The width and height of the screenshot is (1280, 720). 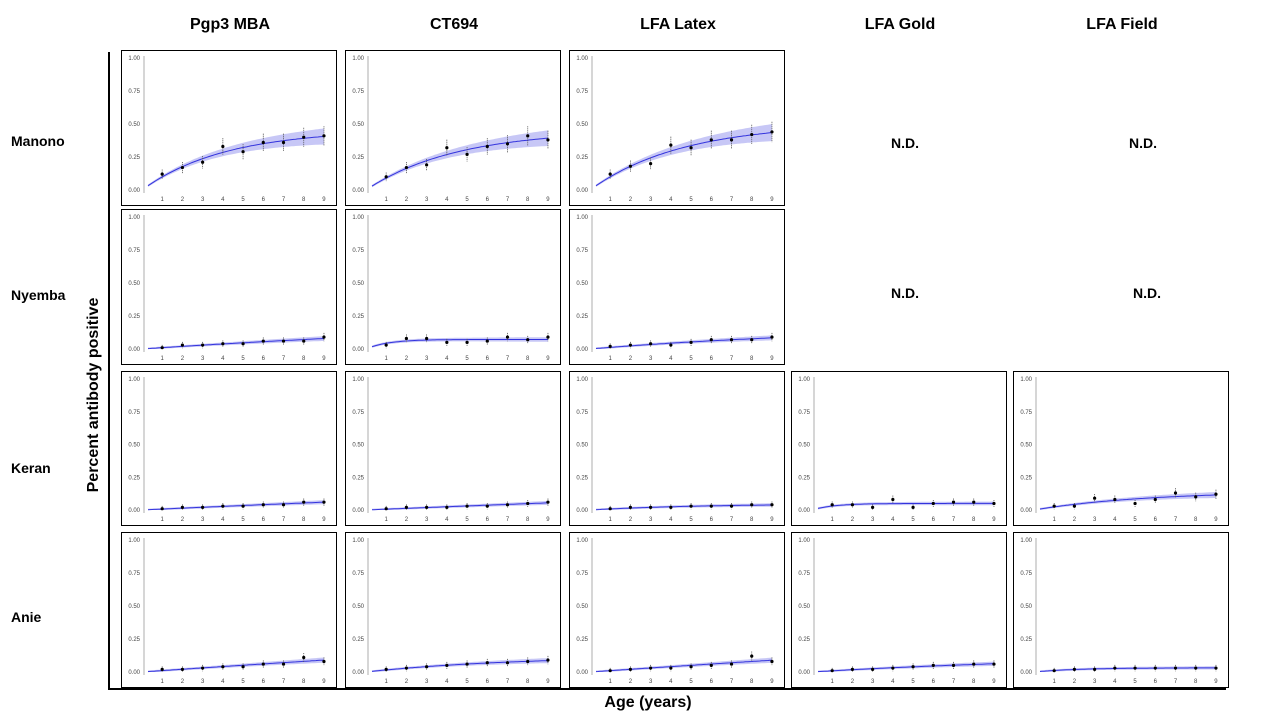 I want to click on column-header-ct694: CT694, so click(x=454, y=24).